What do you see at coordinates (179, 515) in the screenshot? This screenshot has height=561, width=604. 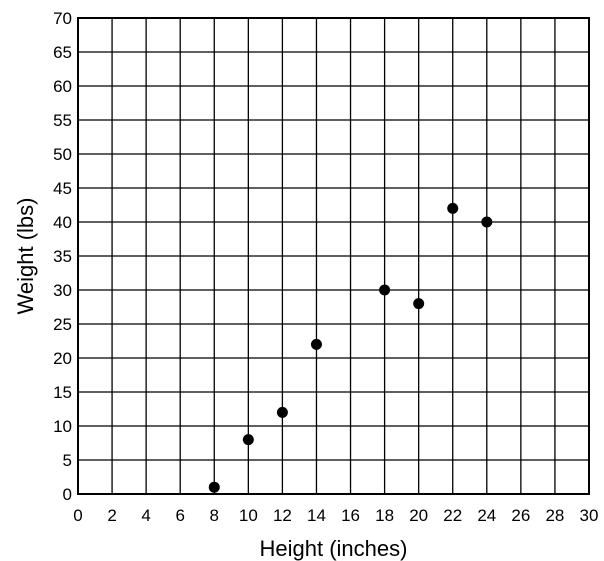 I see `x-tick-label: 6` at bounding box center [179, 515].